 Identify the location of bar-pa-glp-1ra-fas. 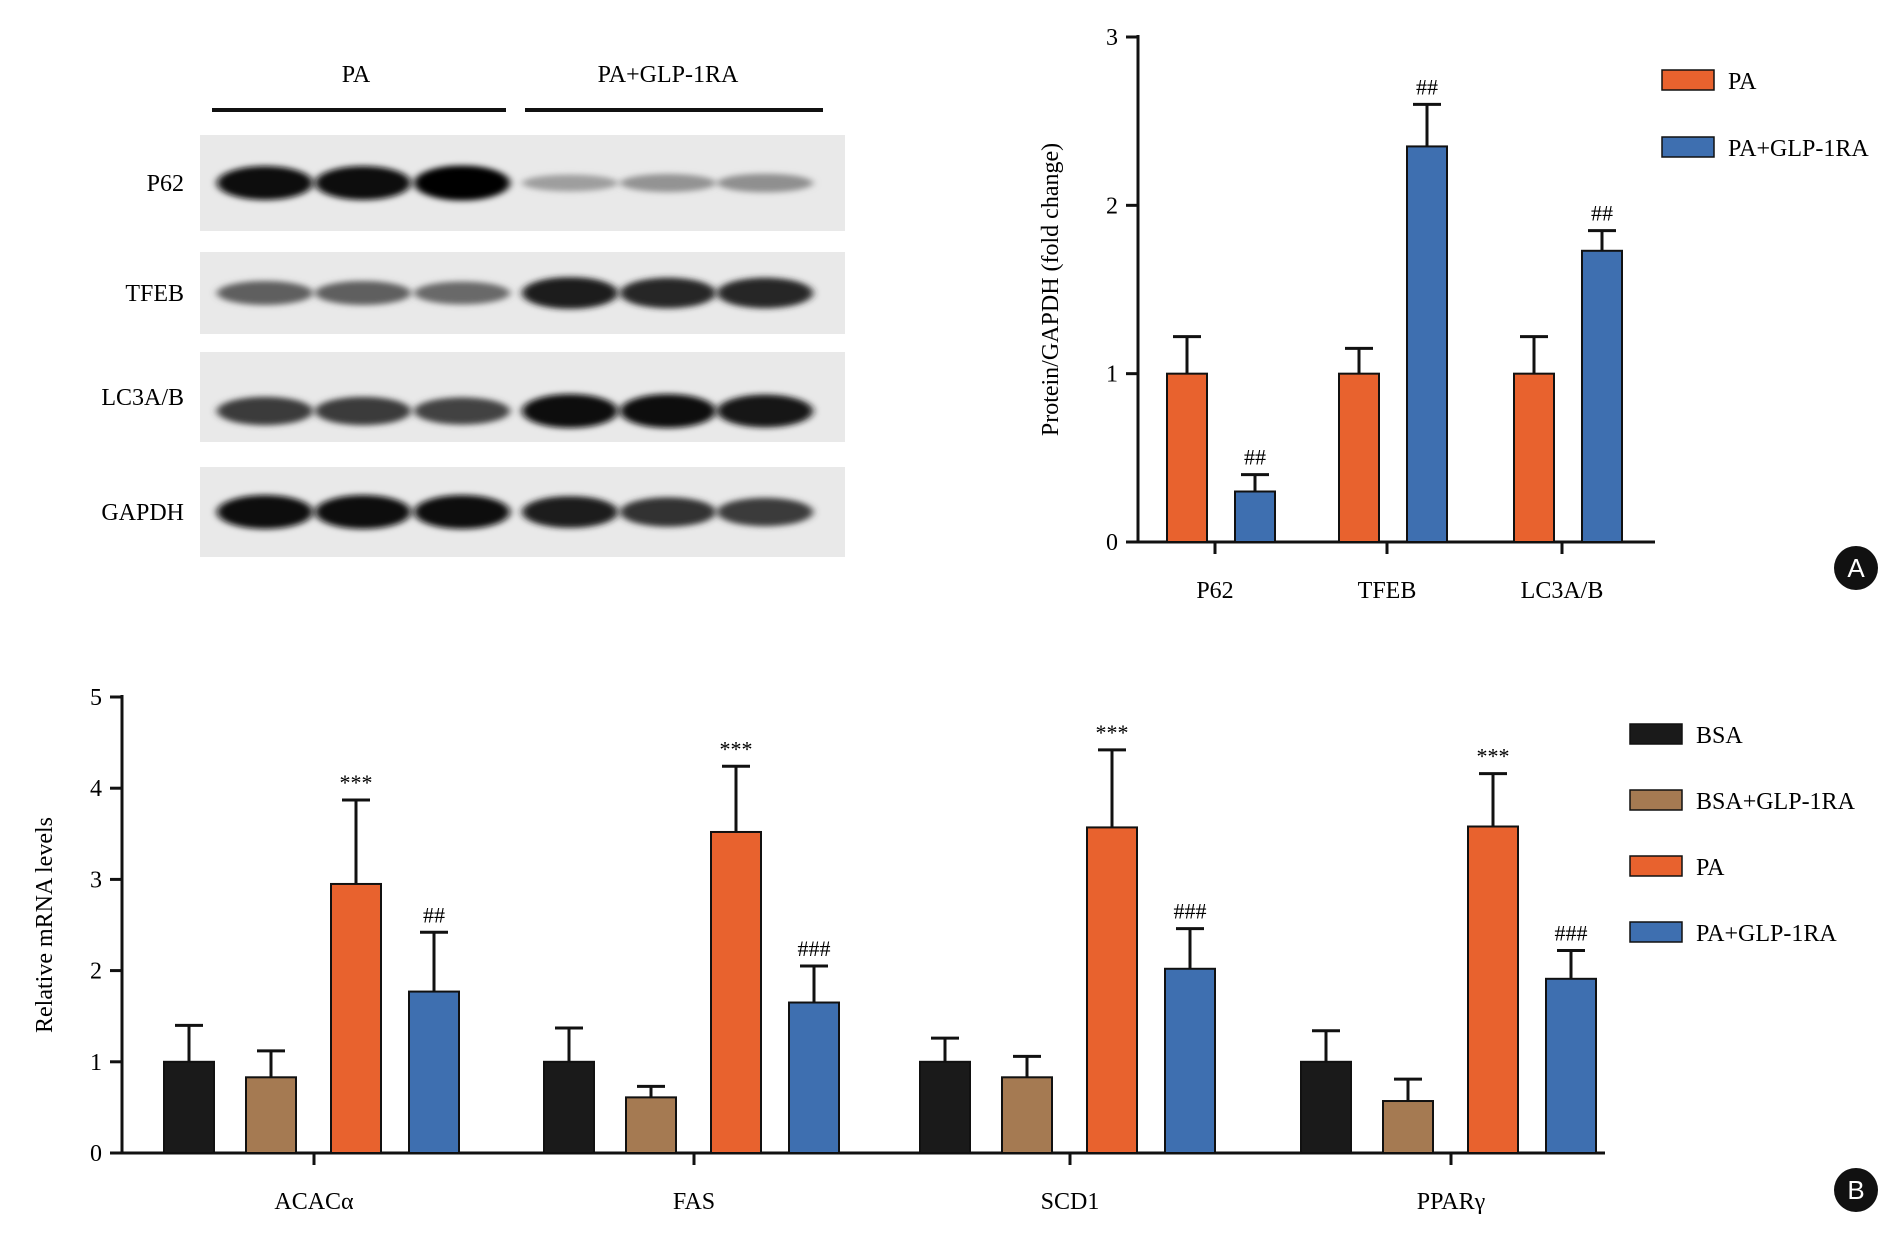
(814, 1078).